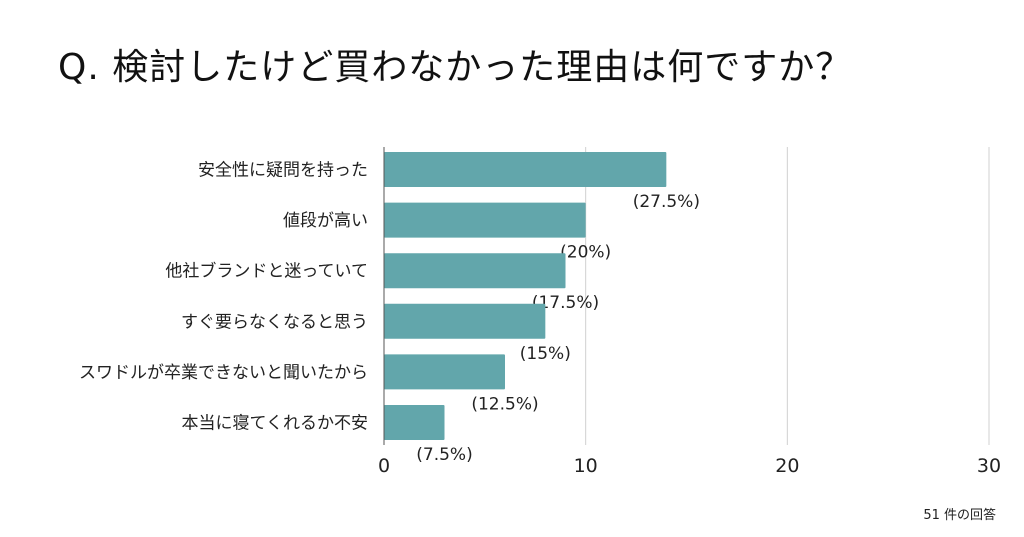  Describe the element at coordinates (586, 466) in the screenshot. I see `x-tick-label: 10` at that location.